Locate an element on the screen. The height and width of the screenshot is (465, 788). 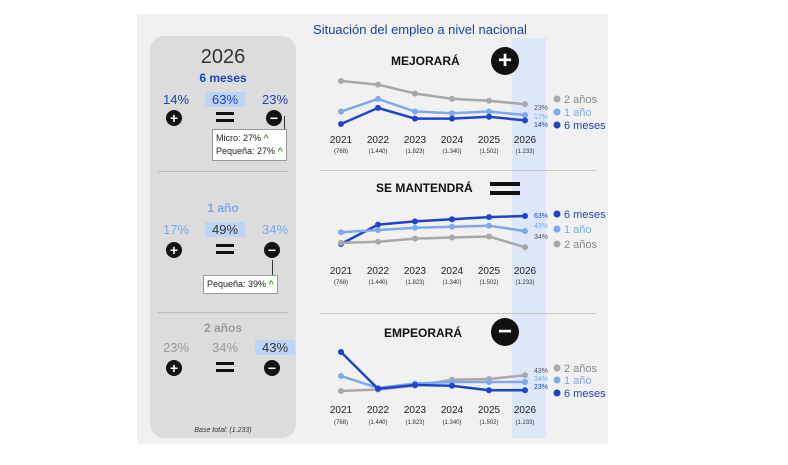
period-2-anos: 2 años is located at coordinates (222, 328).